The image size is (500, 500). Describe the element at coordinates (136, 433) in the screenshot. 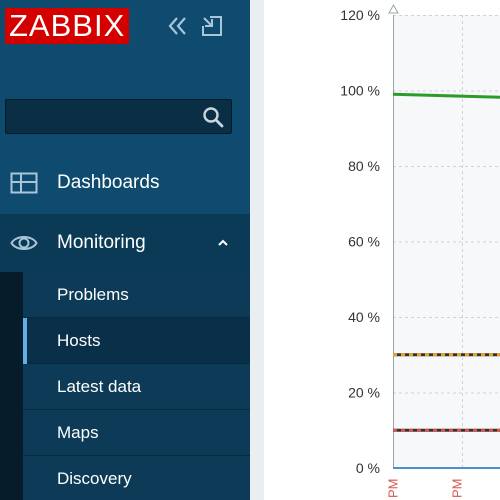

I see `submenu-item-maps: Maps` at that location.